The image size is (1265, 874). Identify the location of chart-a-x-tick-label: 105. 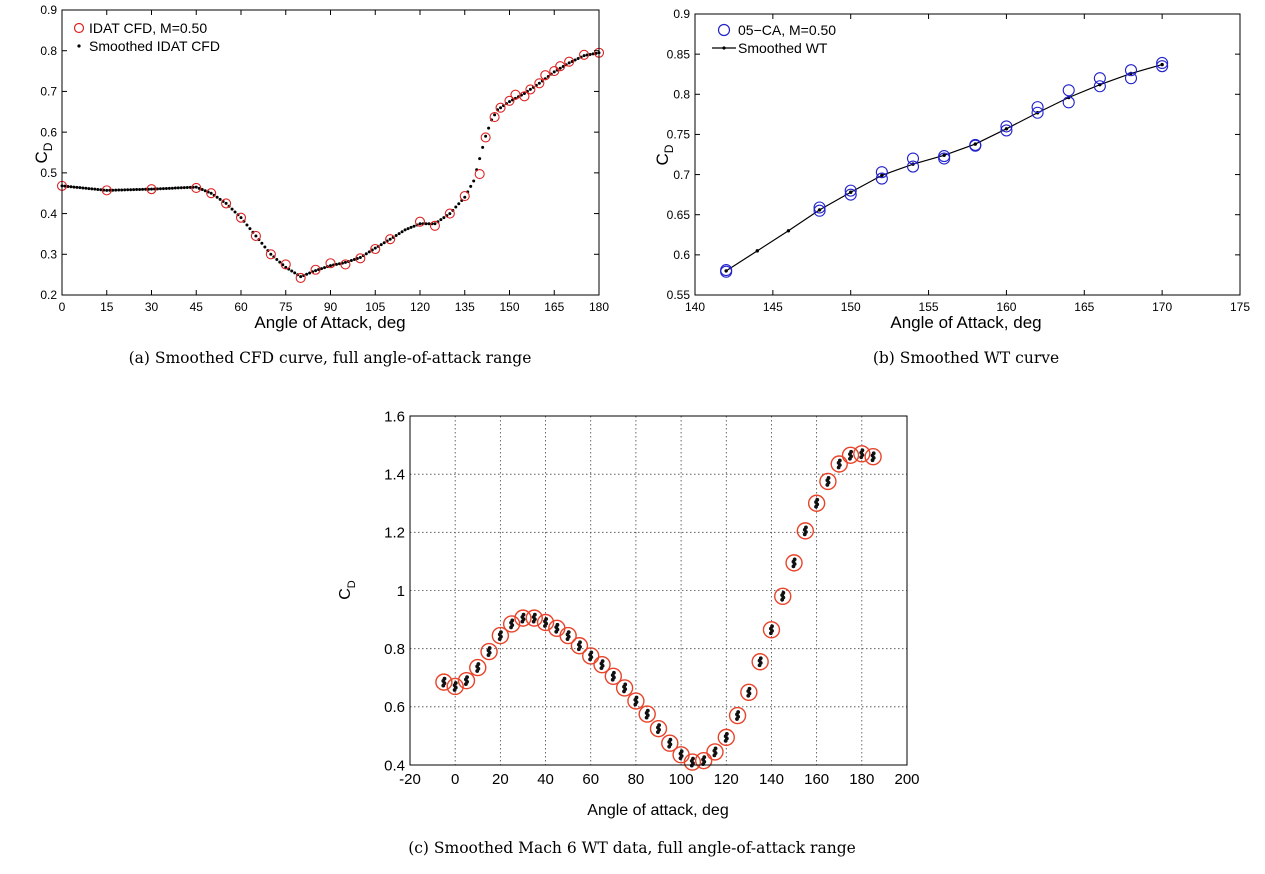
(375, 307).